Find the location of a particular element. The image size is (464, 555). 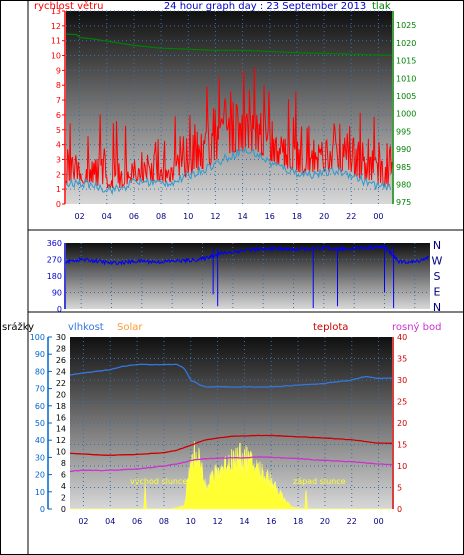

humidity-tick-label: 60 is located at coordinates (40, 406).